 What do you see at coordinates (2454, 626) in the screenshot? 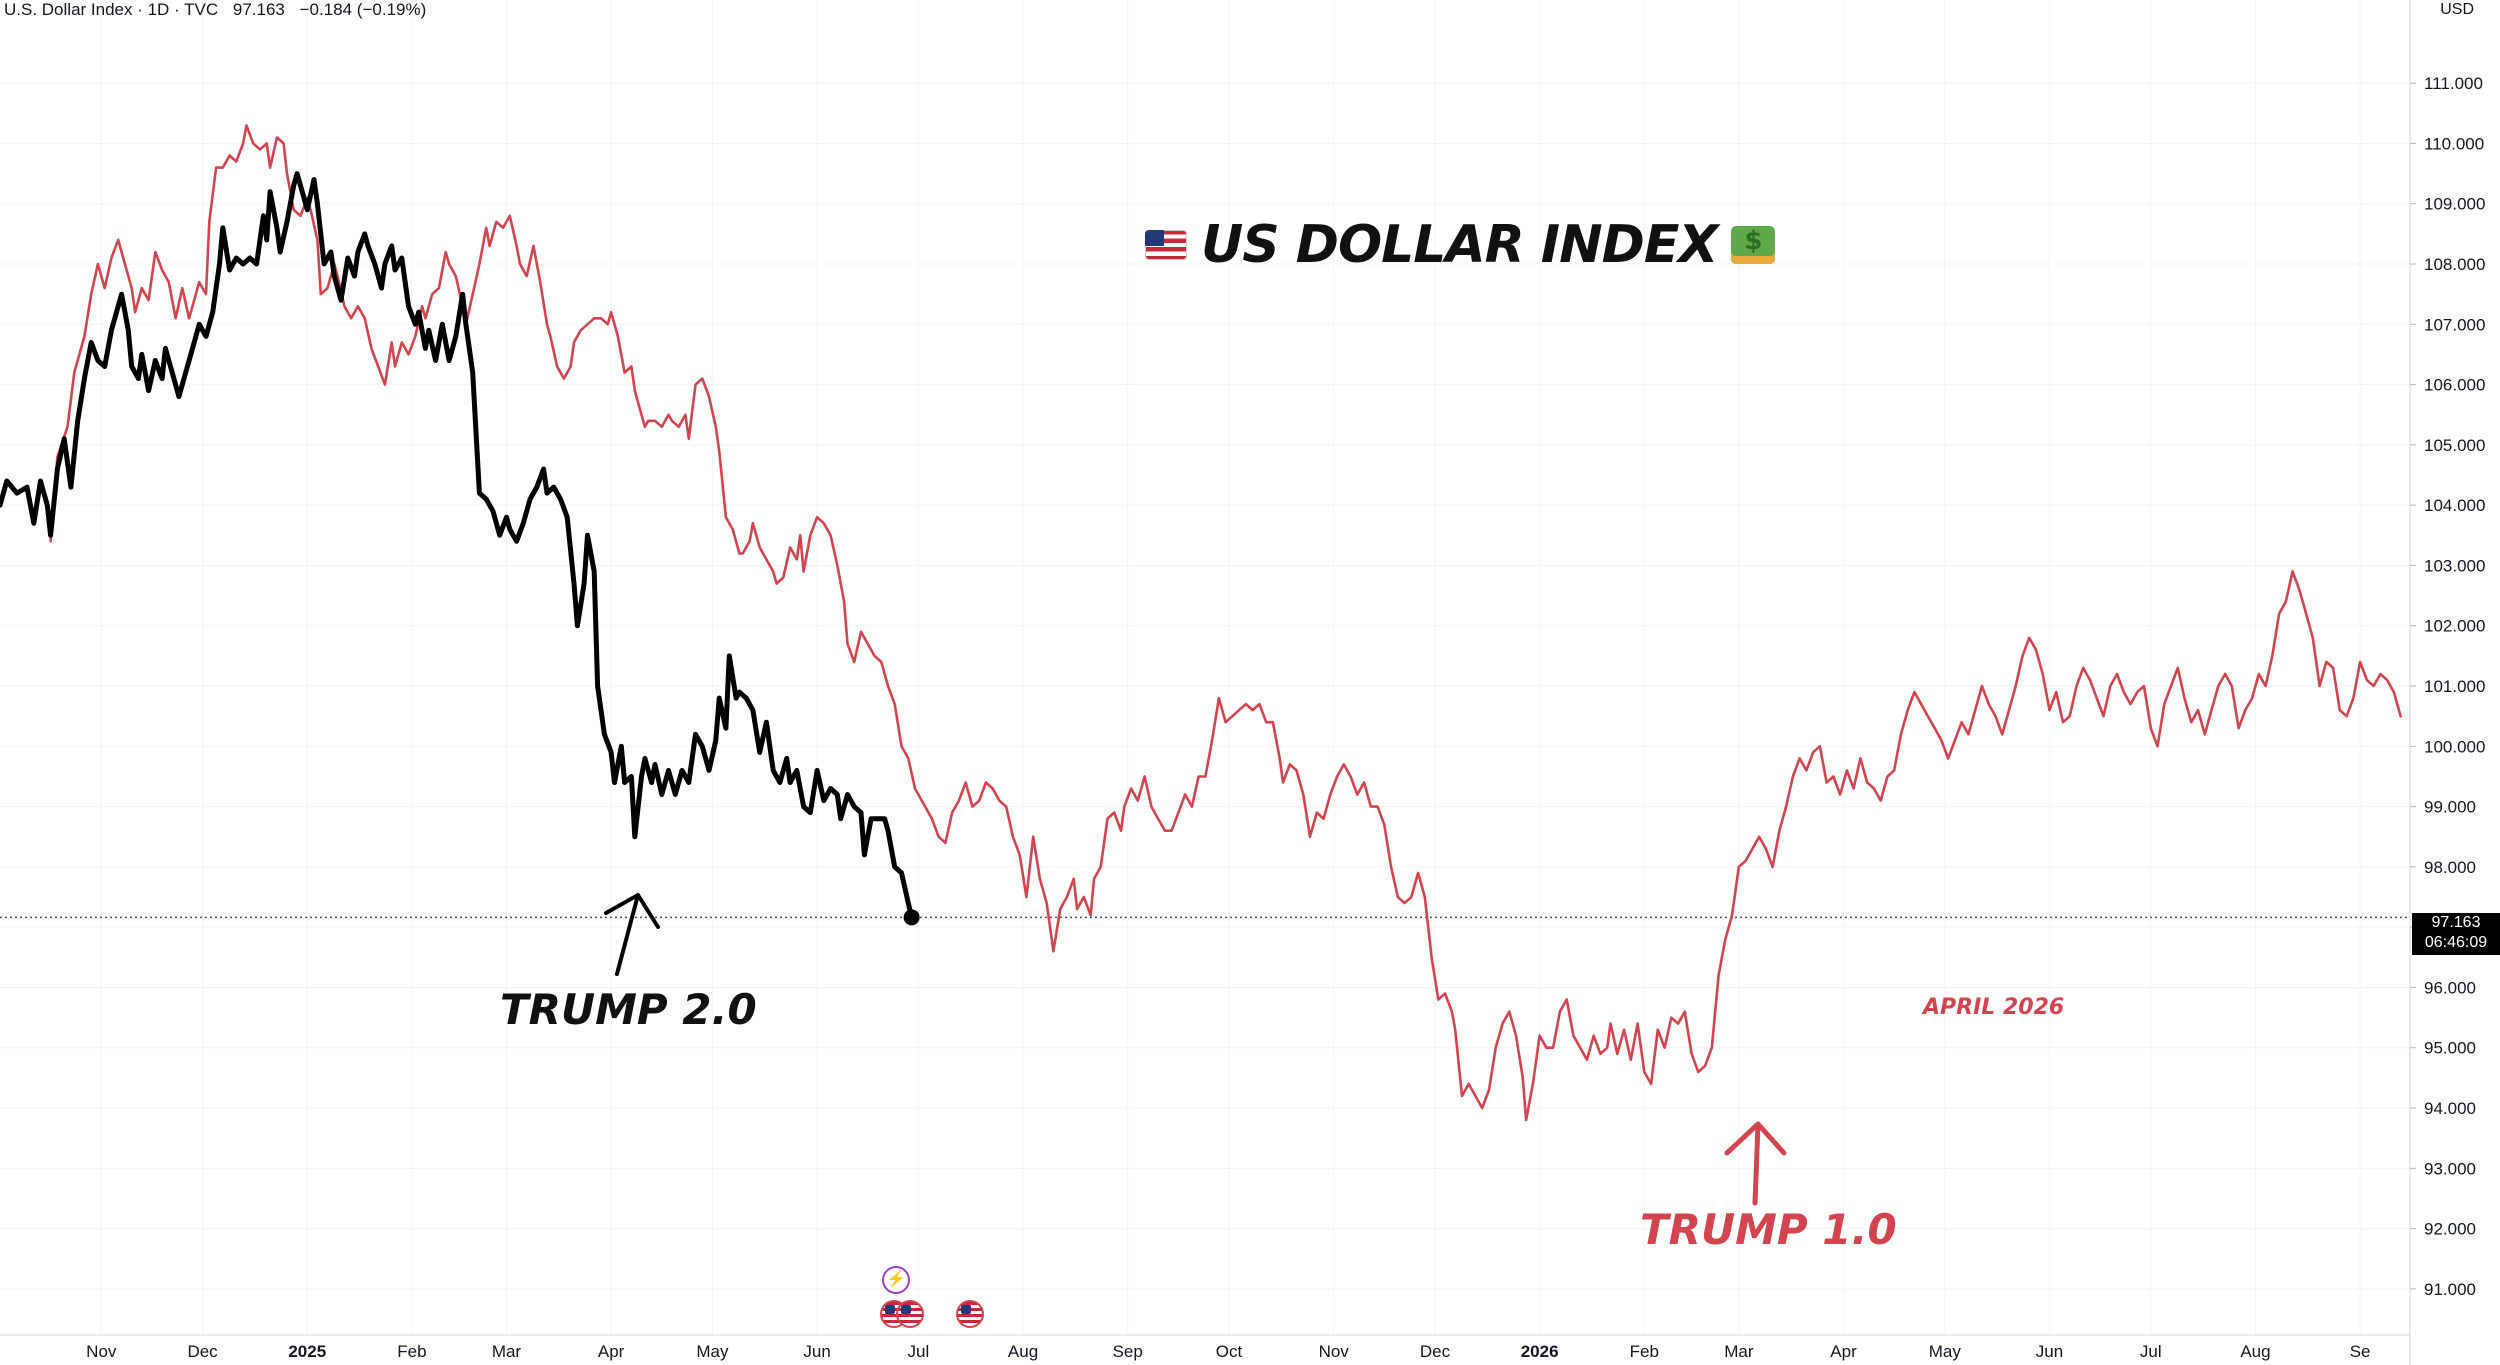
I see `y-tick-label: 102.000` at bounding box center [2454, 626].